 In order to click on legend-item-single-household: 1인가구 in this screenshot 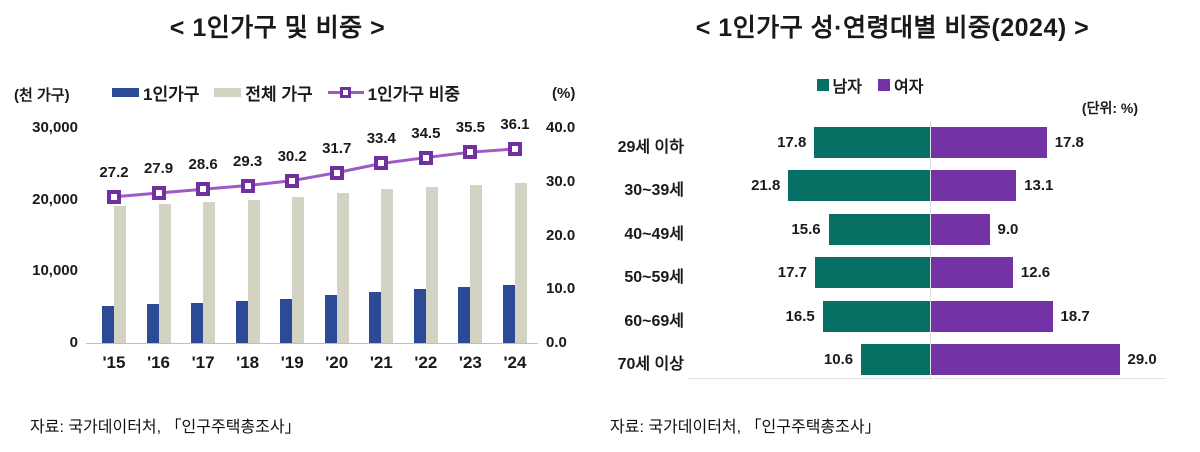, I will do `click(155, 92)`.